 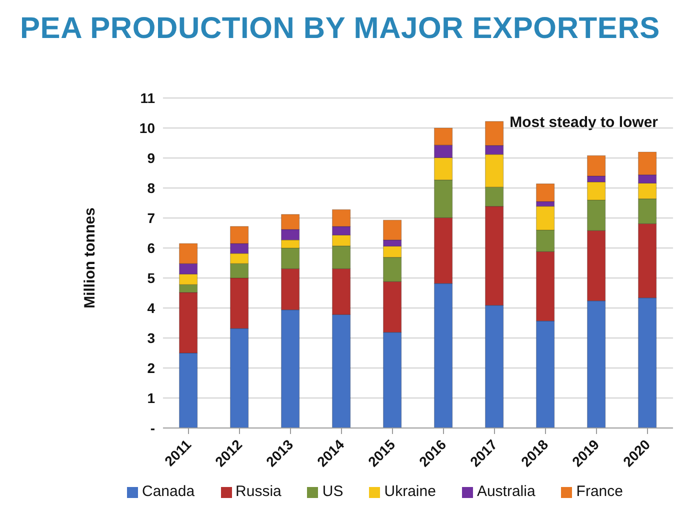 I want to click on legend-label: US, so click(x=333, y=491).